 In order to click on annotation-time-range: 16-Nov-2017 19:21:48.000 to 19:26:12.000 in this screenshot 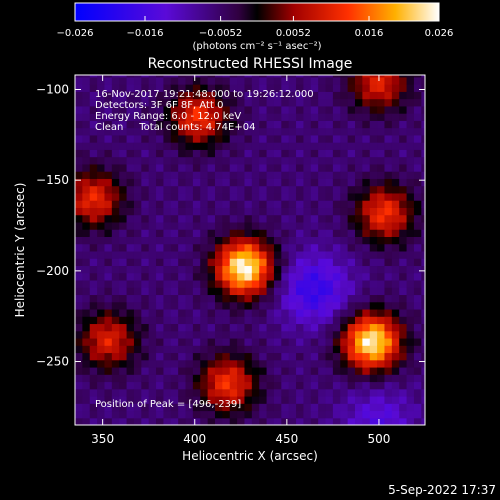, I will do `click(204, 94)`.